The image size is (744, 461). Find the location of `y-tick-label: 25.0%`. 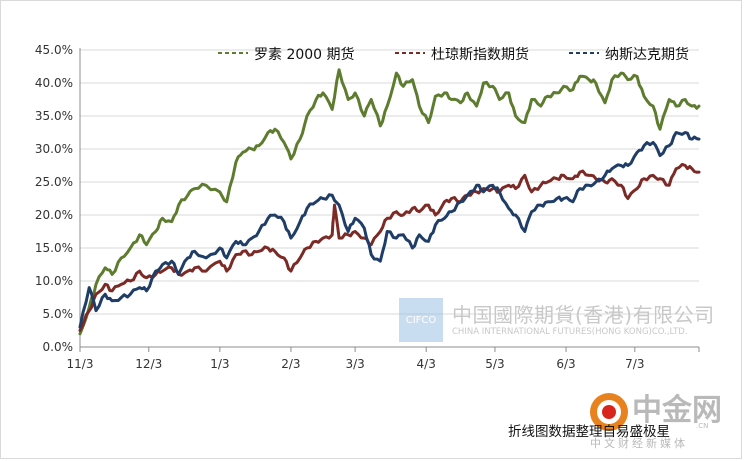

y-tick-label: 25.0% is located at coordinates (54, 182).